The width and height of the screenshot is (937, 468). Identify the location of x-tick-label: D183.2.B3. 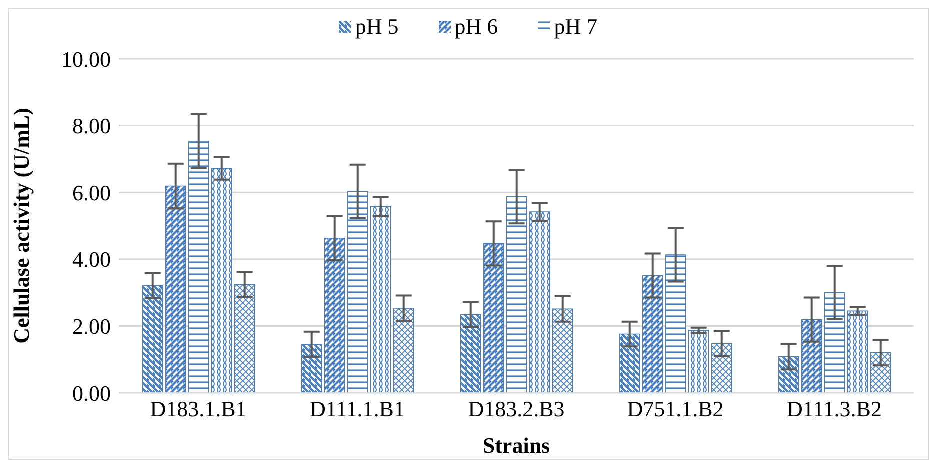
(516, 409).